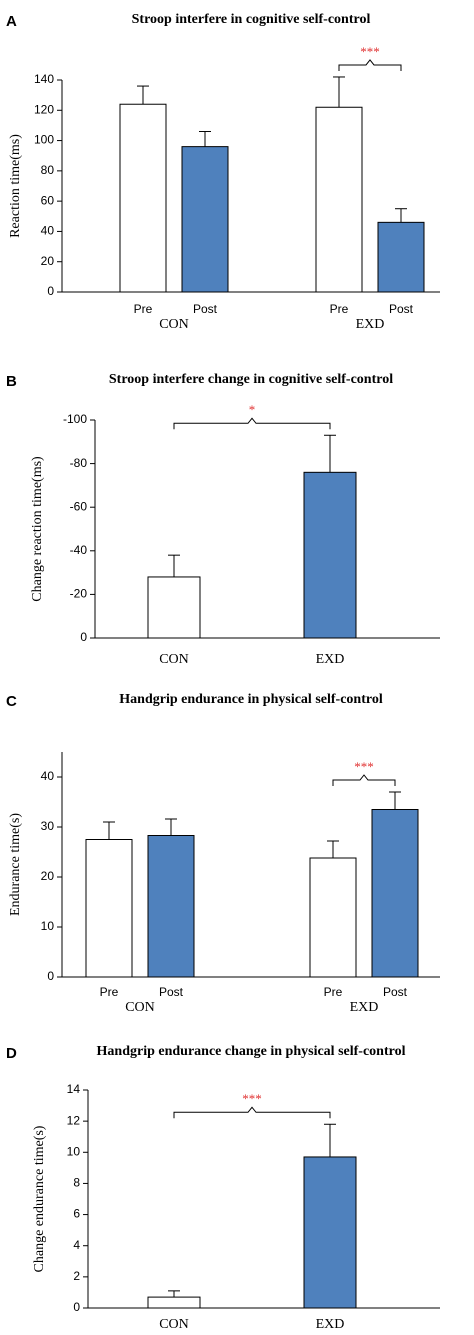  Describe the element at coordinates (48, 170) in the screenshot. I see `y-tick-label: 80` at that location.